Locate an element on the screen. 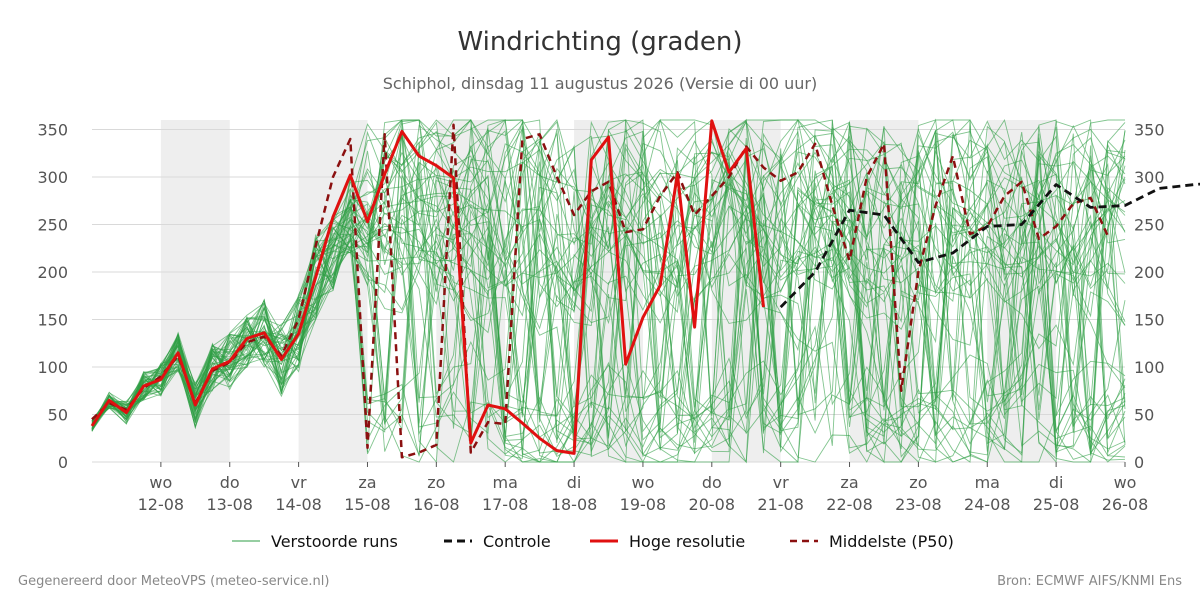 The height and width of the screenshot is (600, 1200). y-tick-label-left: 150 is located at coordinates (52, 320).